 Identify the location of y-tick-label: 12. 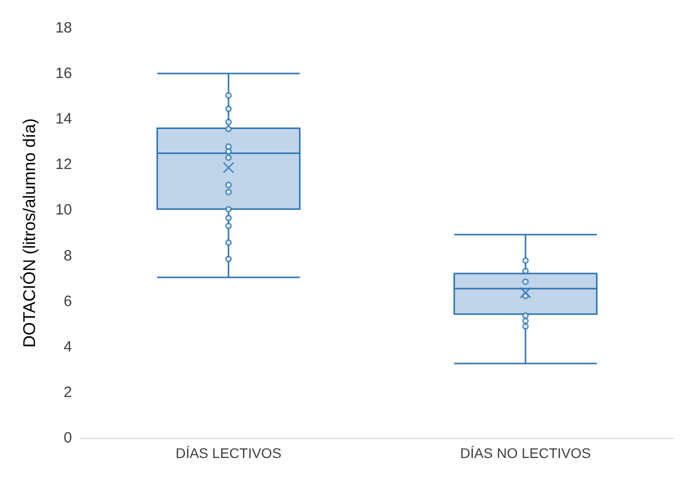
(63, 165).